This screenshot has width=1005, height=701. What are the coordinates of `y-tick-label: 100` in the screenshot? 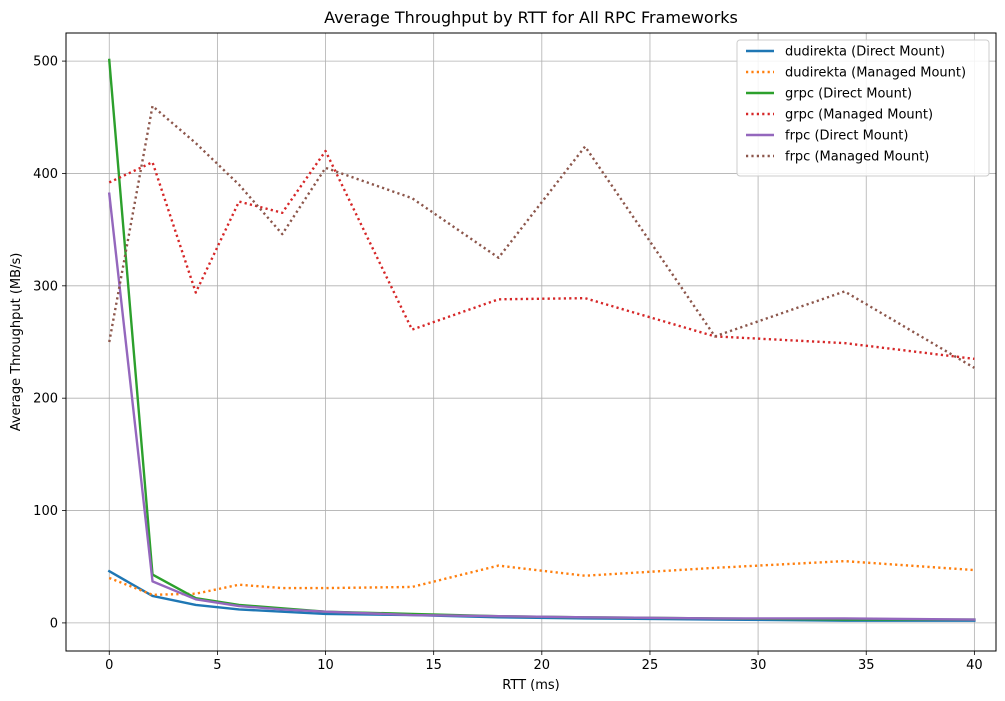 It's located at (45, 511).